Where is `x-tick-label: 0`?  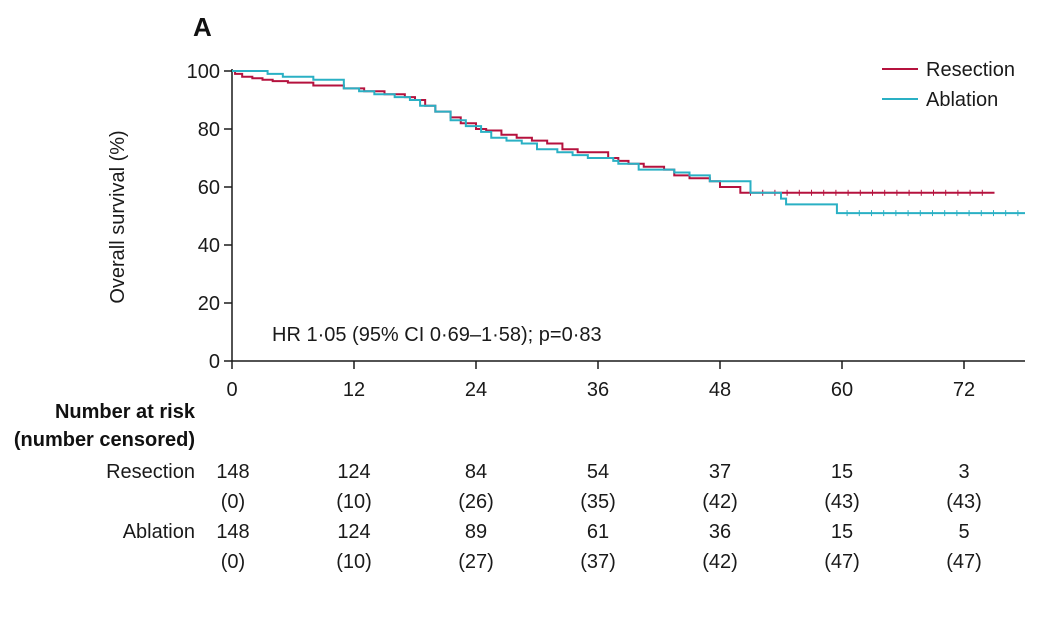
x-tick-label: 0 is located at coordinates (231, 390).